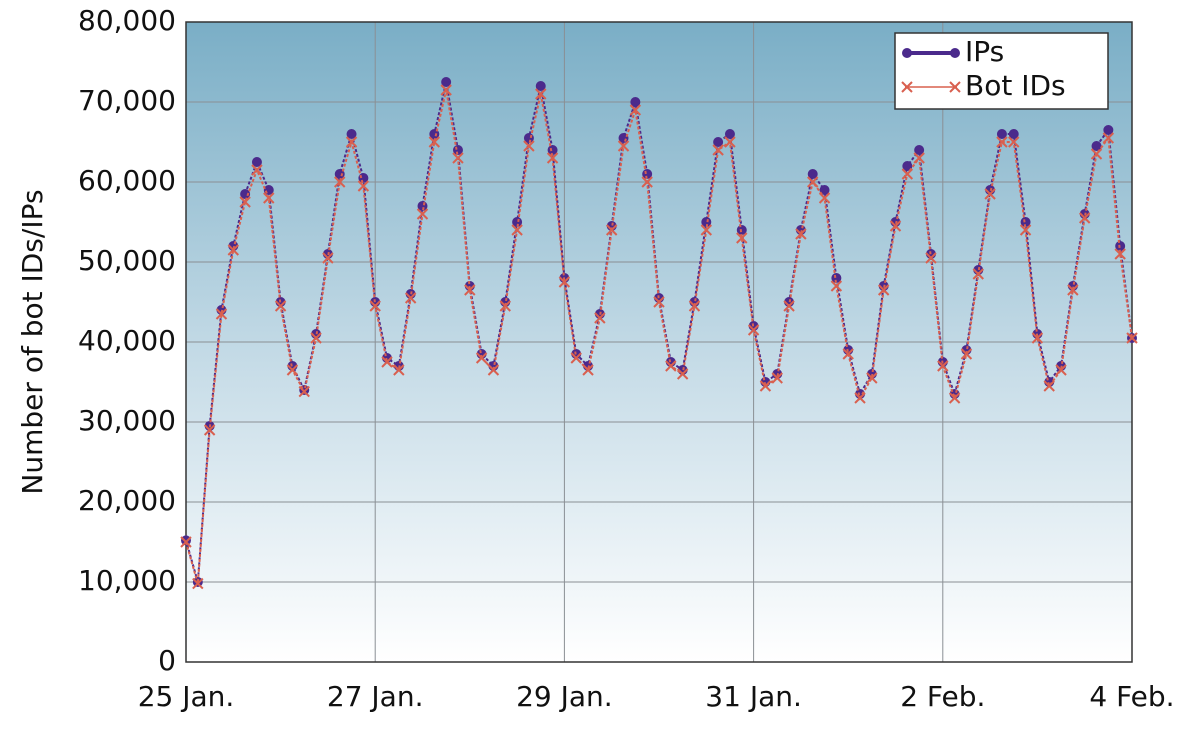 The image size is (1196, 736). What do you see at coordinates (984, 51) in the screenshot?
I see `legend-label: IPs` at bounding box center [984, 51].